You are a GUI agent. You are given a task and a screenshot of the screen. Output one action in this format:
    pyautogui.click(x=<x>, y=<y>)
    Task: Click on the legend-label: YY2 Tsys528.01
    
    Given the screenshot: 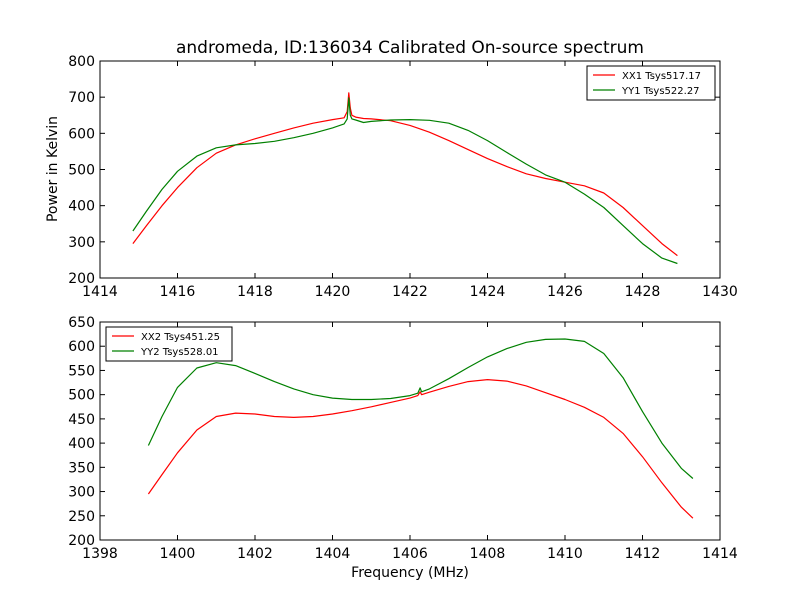 What is the action you would take?
    pyautogui.click(x=179, y=352)
    